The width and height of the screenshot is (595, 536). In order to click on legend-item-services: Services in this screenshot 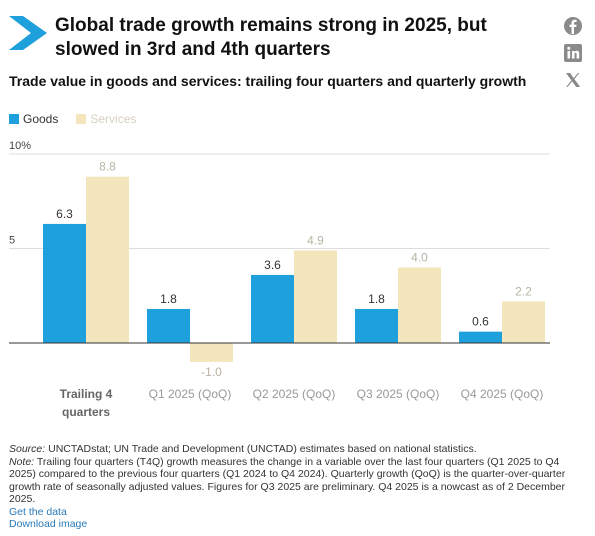, I will do `click(106, 119)`.